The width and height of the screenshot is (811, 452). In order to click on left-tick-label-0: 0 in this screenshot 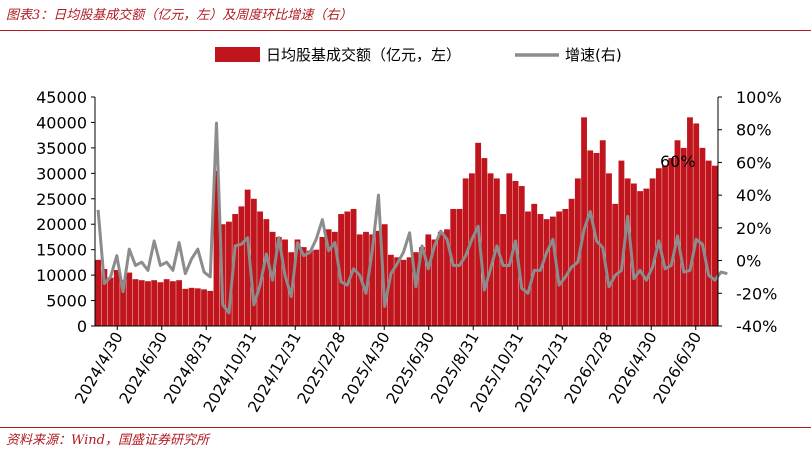, I will do `click(82, 326)`.